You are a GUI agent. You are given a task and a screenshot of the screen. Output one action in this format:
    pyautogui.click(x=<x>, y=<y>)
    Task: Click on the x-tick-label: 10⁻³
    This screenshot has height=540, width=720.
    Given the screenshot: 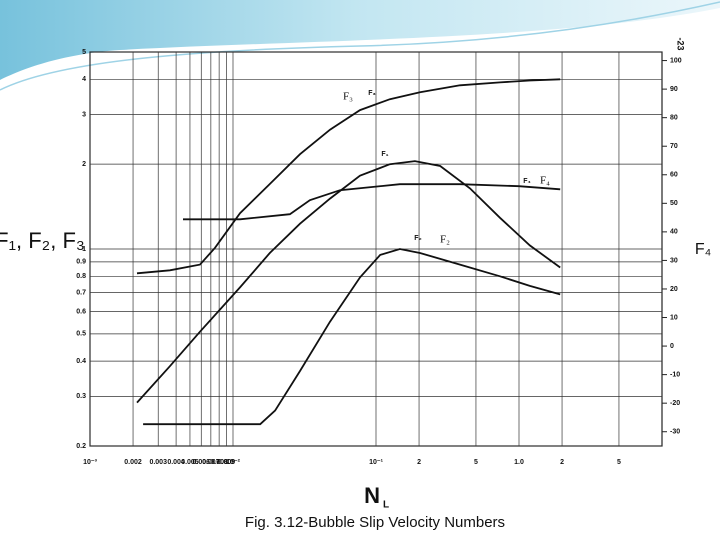 What is the action you would take?
    pyautogui.click(x=90, y=462)
    